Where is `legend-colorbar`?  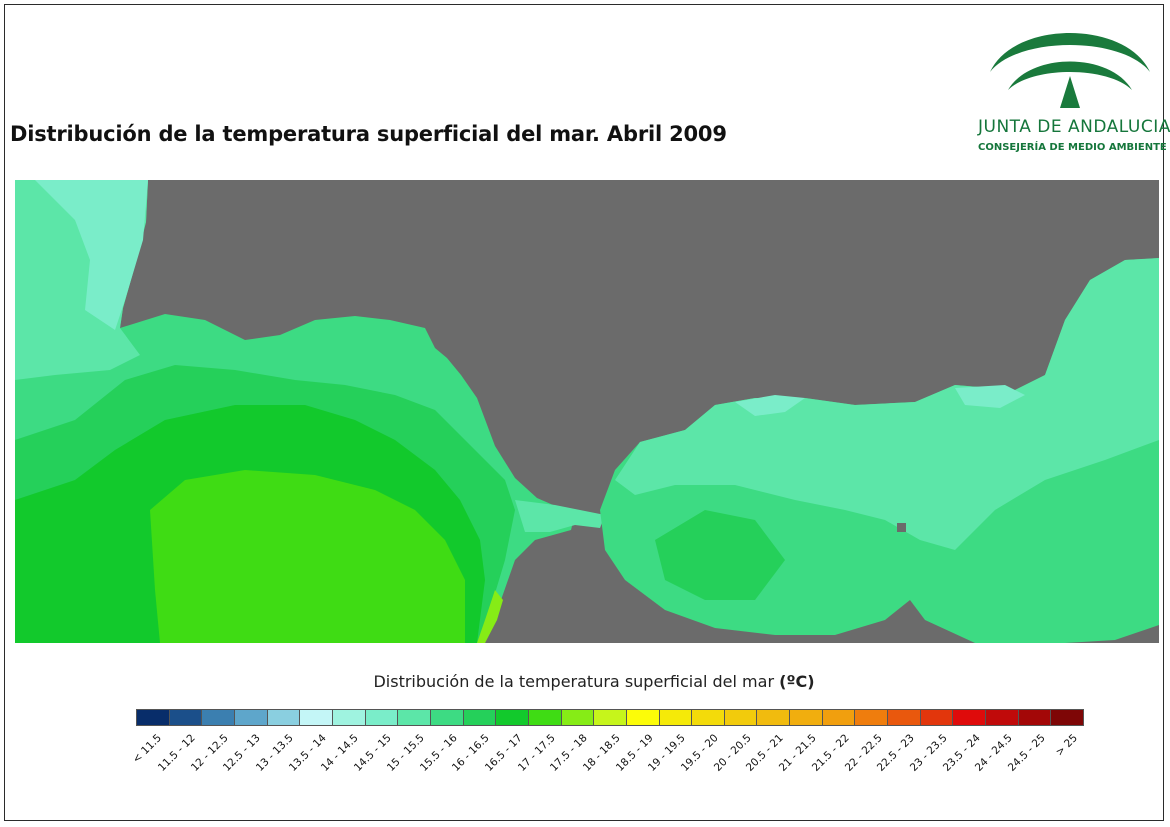
legend-colorbar is located at coordinates (610, 717).